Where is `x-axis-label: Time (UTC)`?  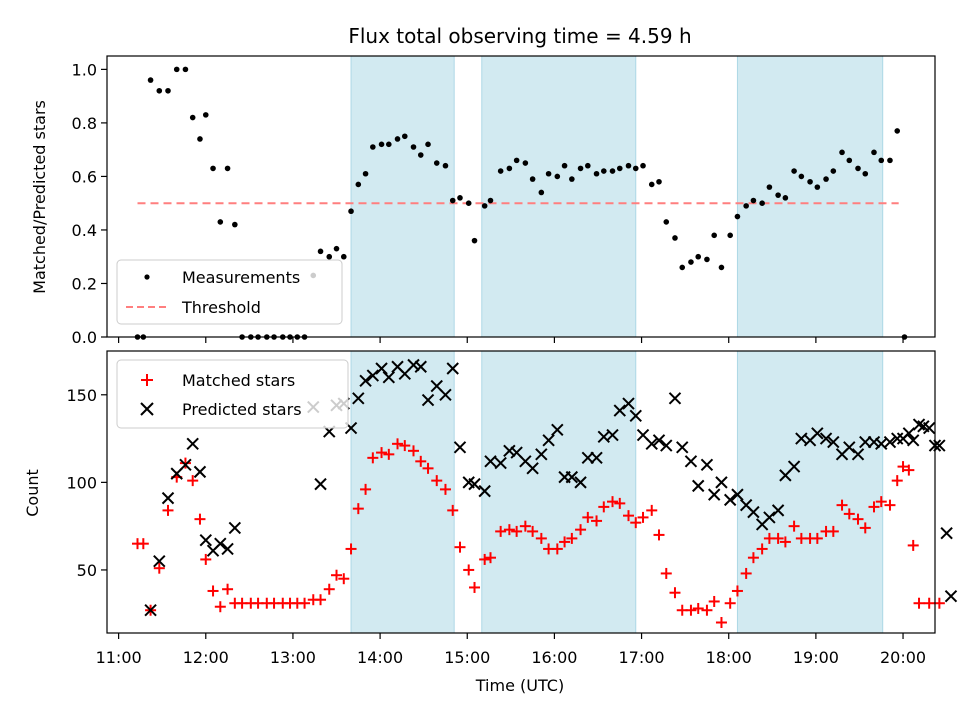 x-axis-label: Time (UTC) is located at coordinates (519, 685).